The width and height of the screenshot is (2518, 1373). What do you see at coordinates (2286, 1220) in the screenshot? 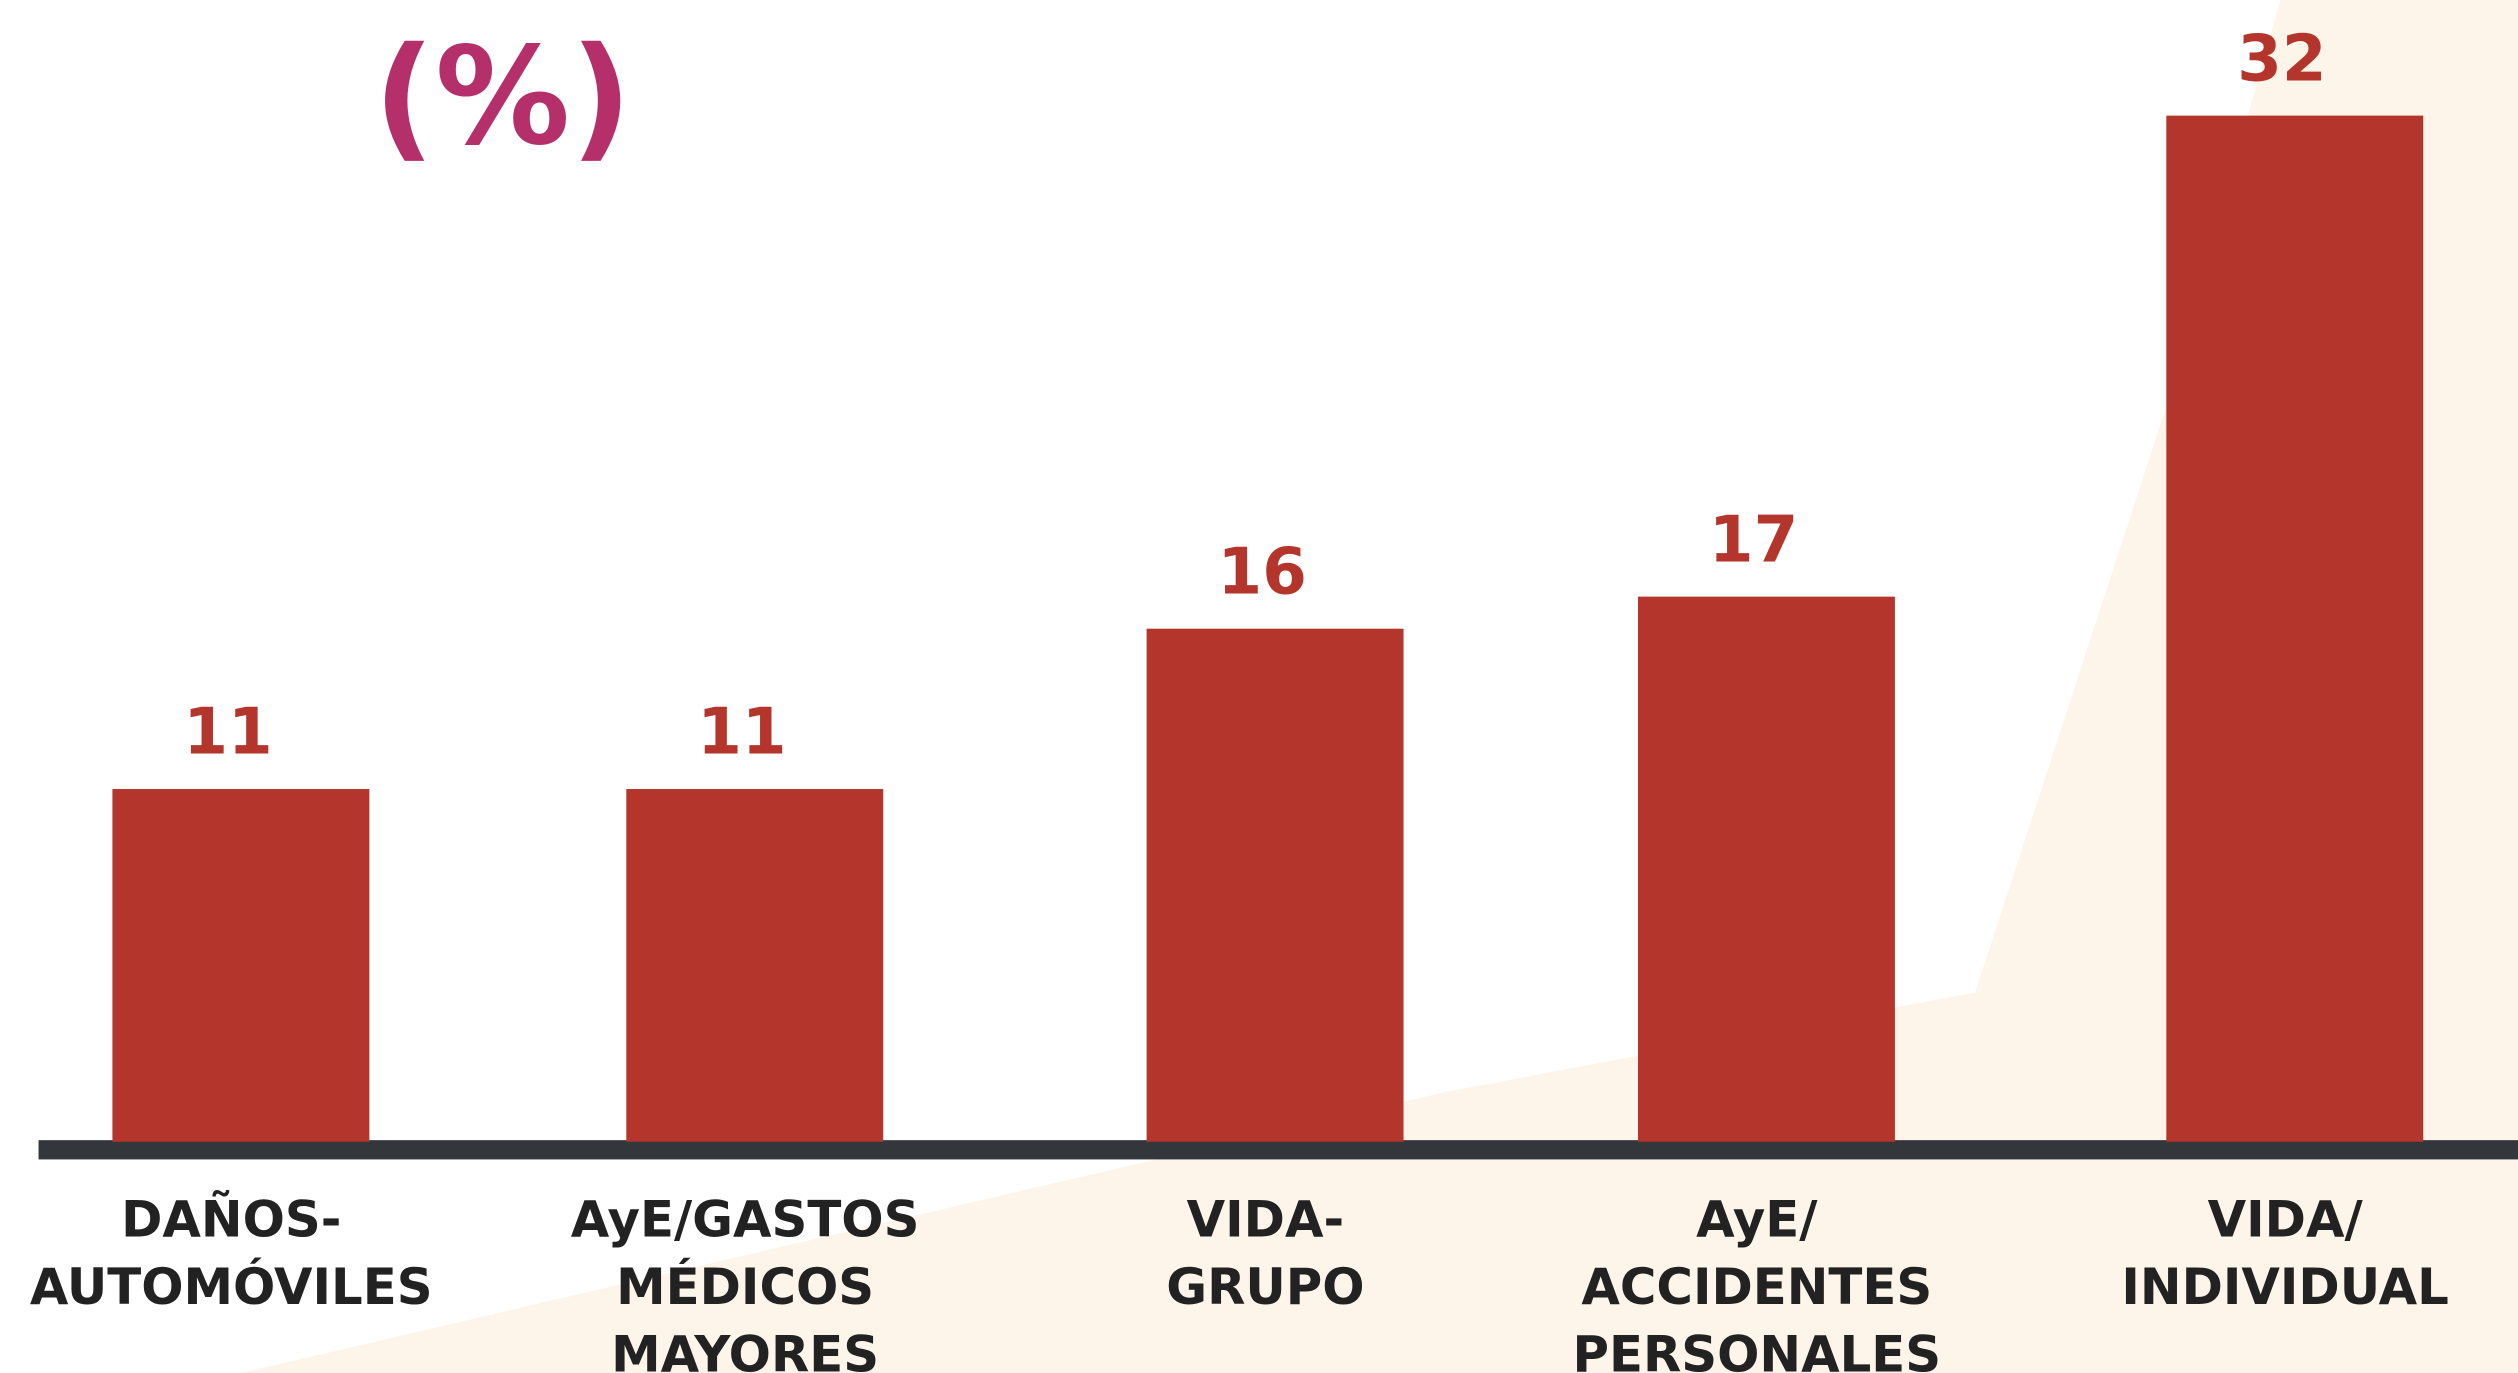
I see `x-tick-label: VIDA/` at bounding box center [2286, 1220].